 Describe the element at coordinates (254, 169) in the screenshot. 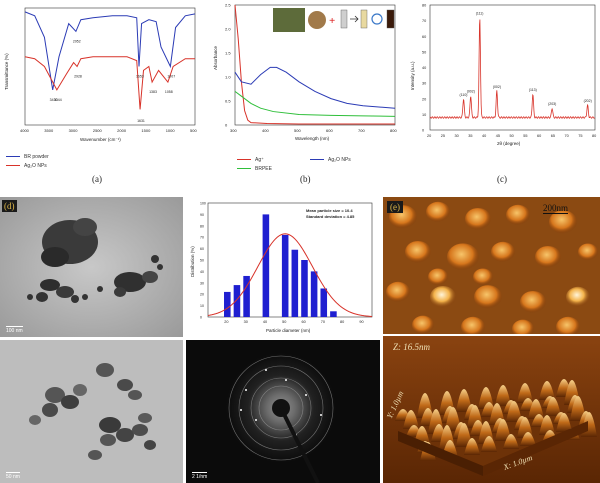

I see `legend-brpee: BRPEE` at that location.